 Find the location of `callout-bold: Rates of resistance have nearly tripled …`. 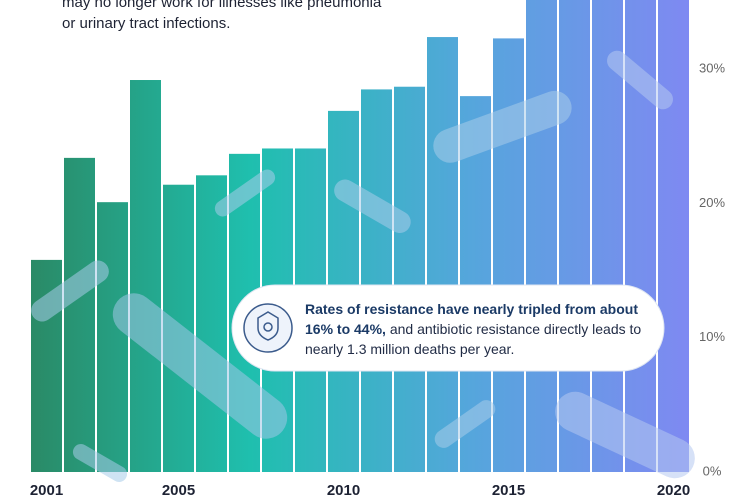

callout-bold: Rates of resistance have nearly tripled … is located at coordinates (471, 319).